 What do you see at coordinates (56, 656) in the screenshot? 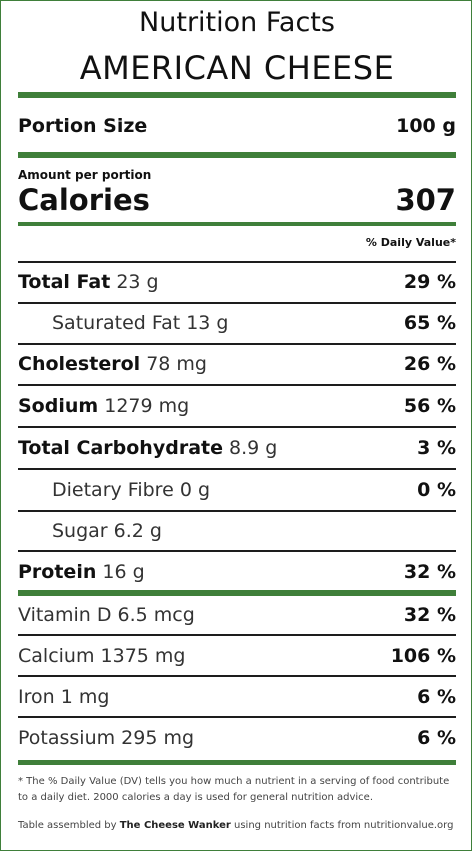
I see `vitamin-name: Calcium` at bounding box center [56, 656].